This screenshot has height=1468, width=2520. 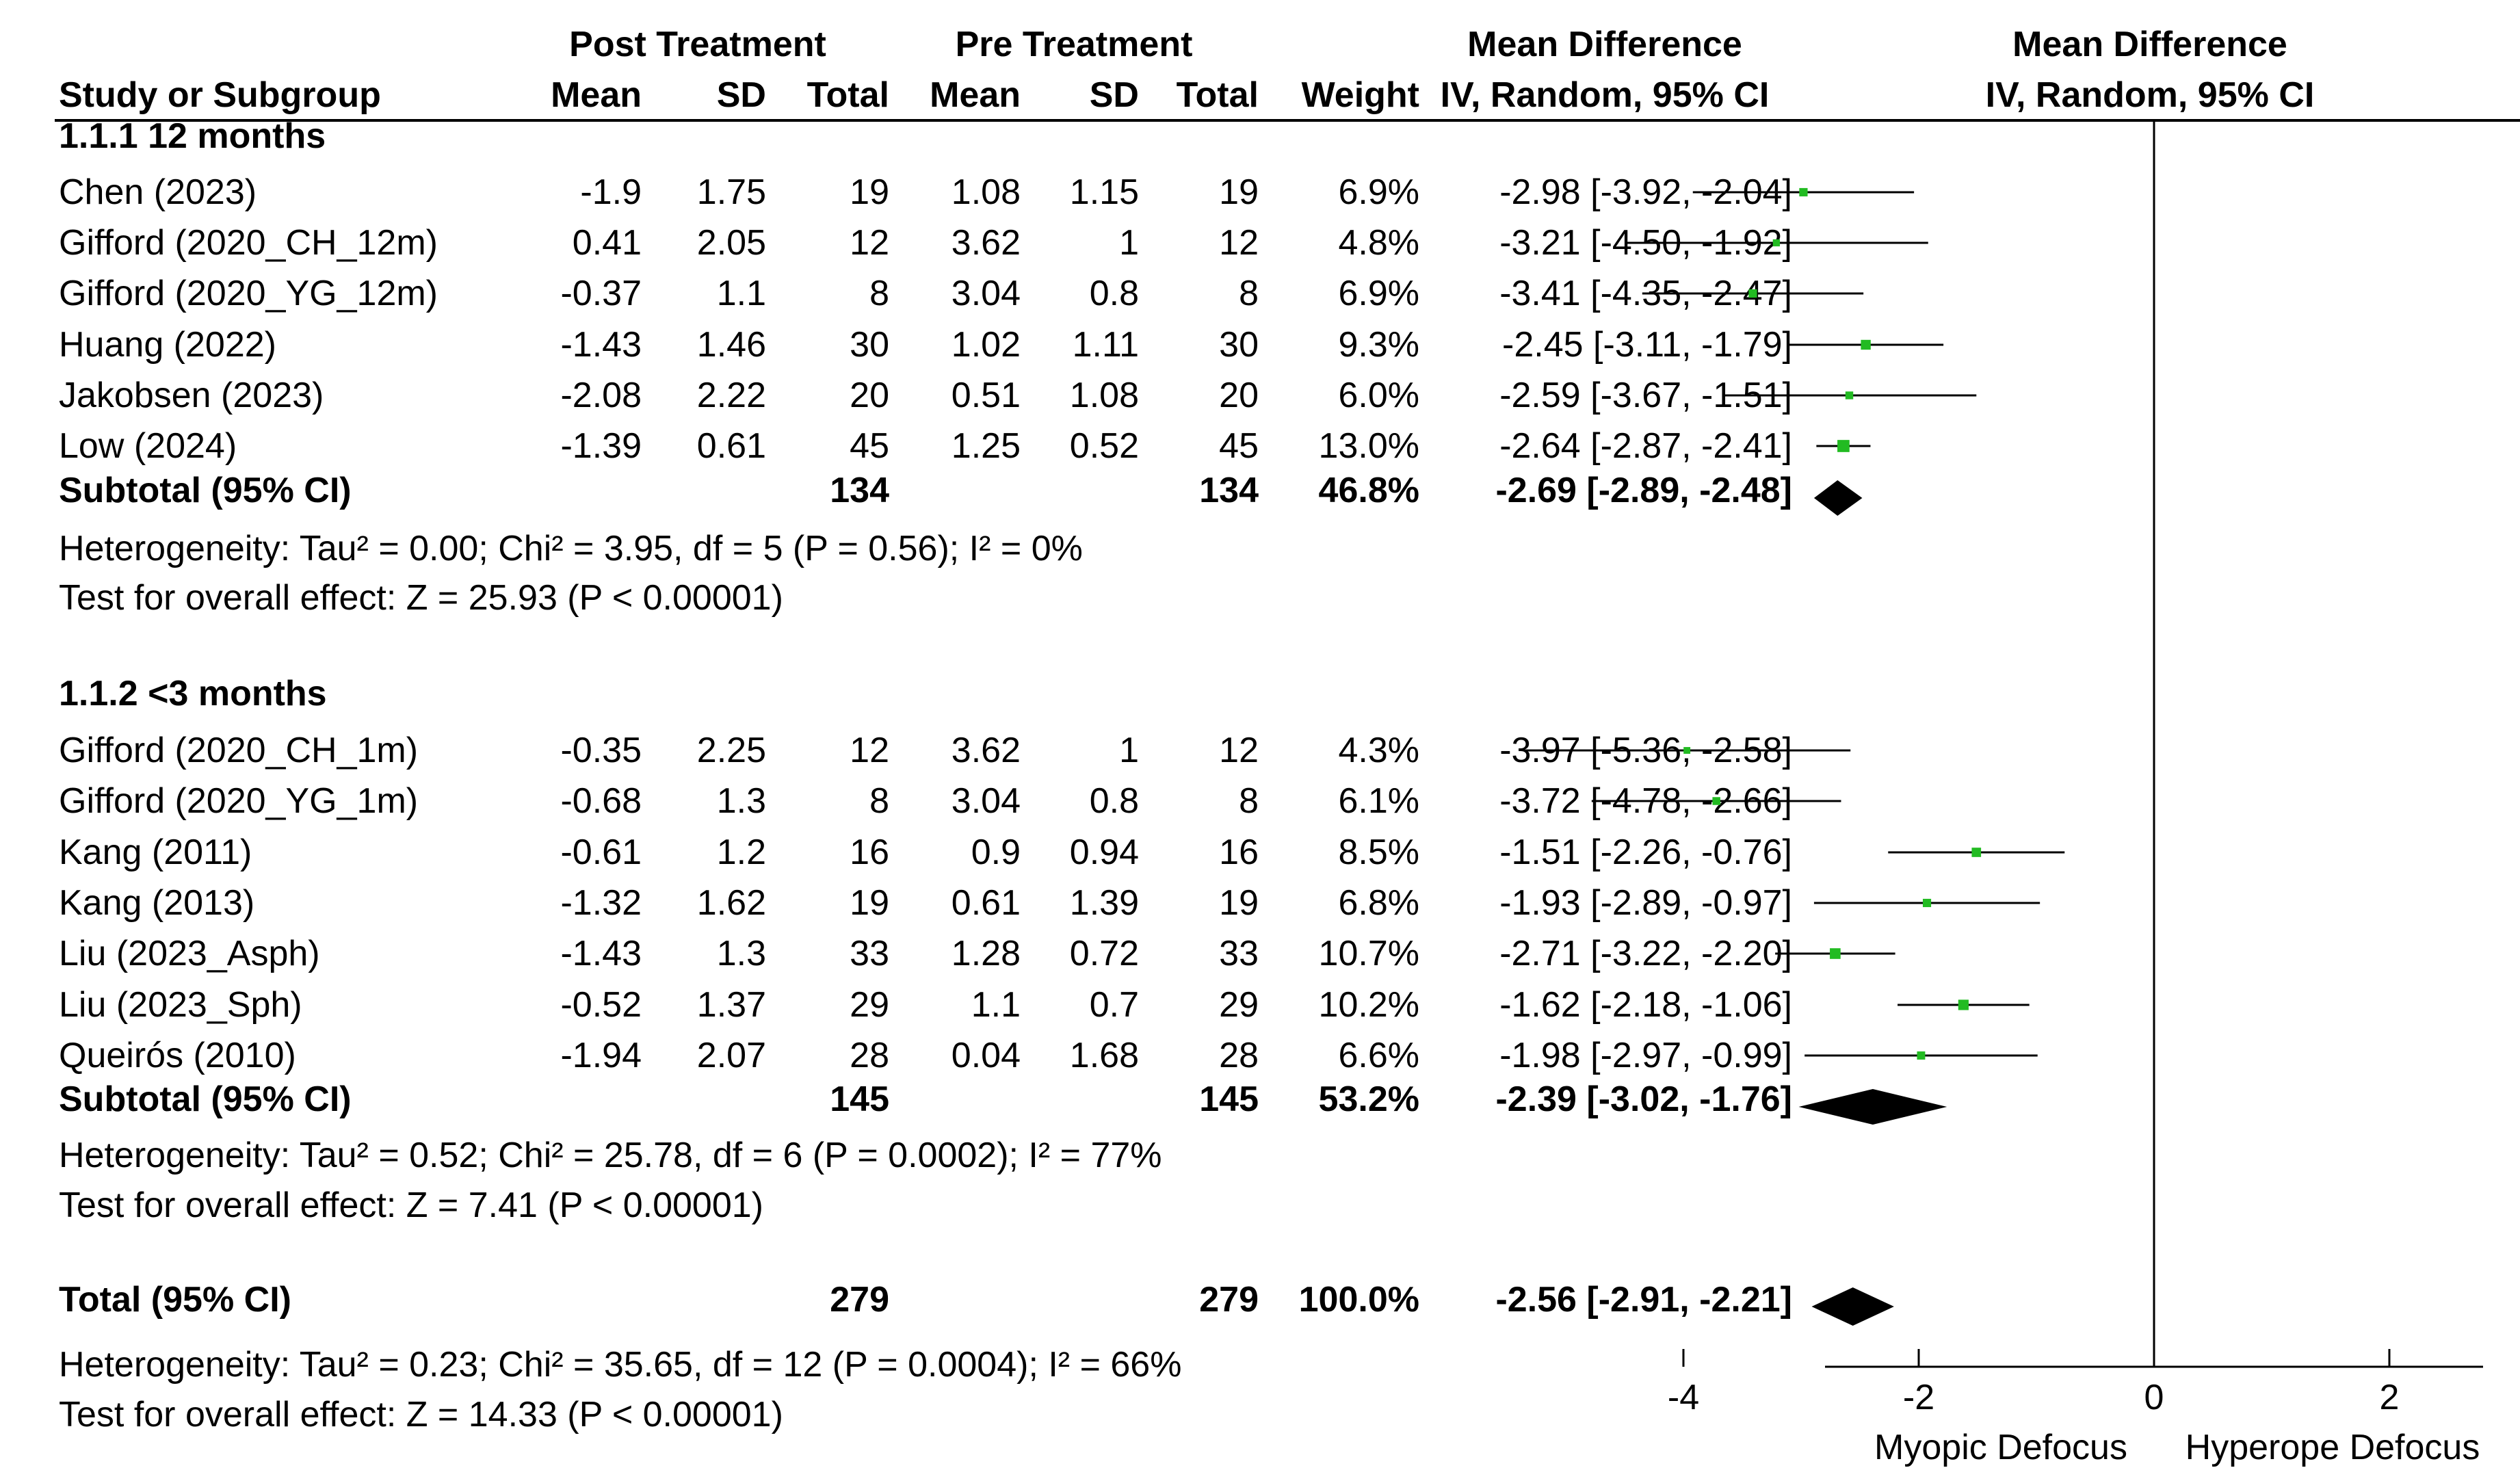 I want to click on pre-total-value: 45, so click(x=1239, y=446).